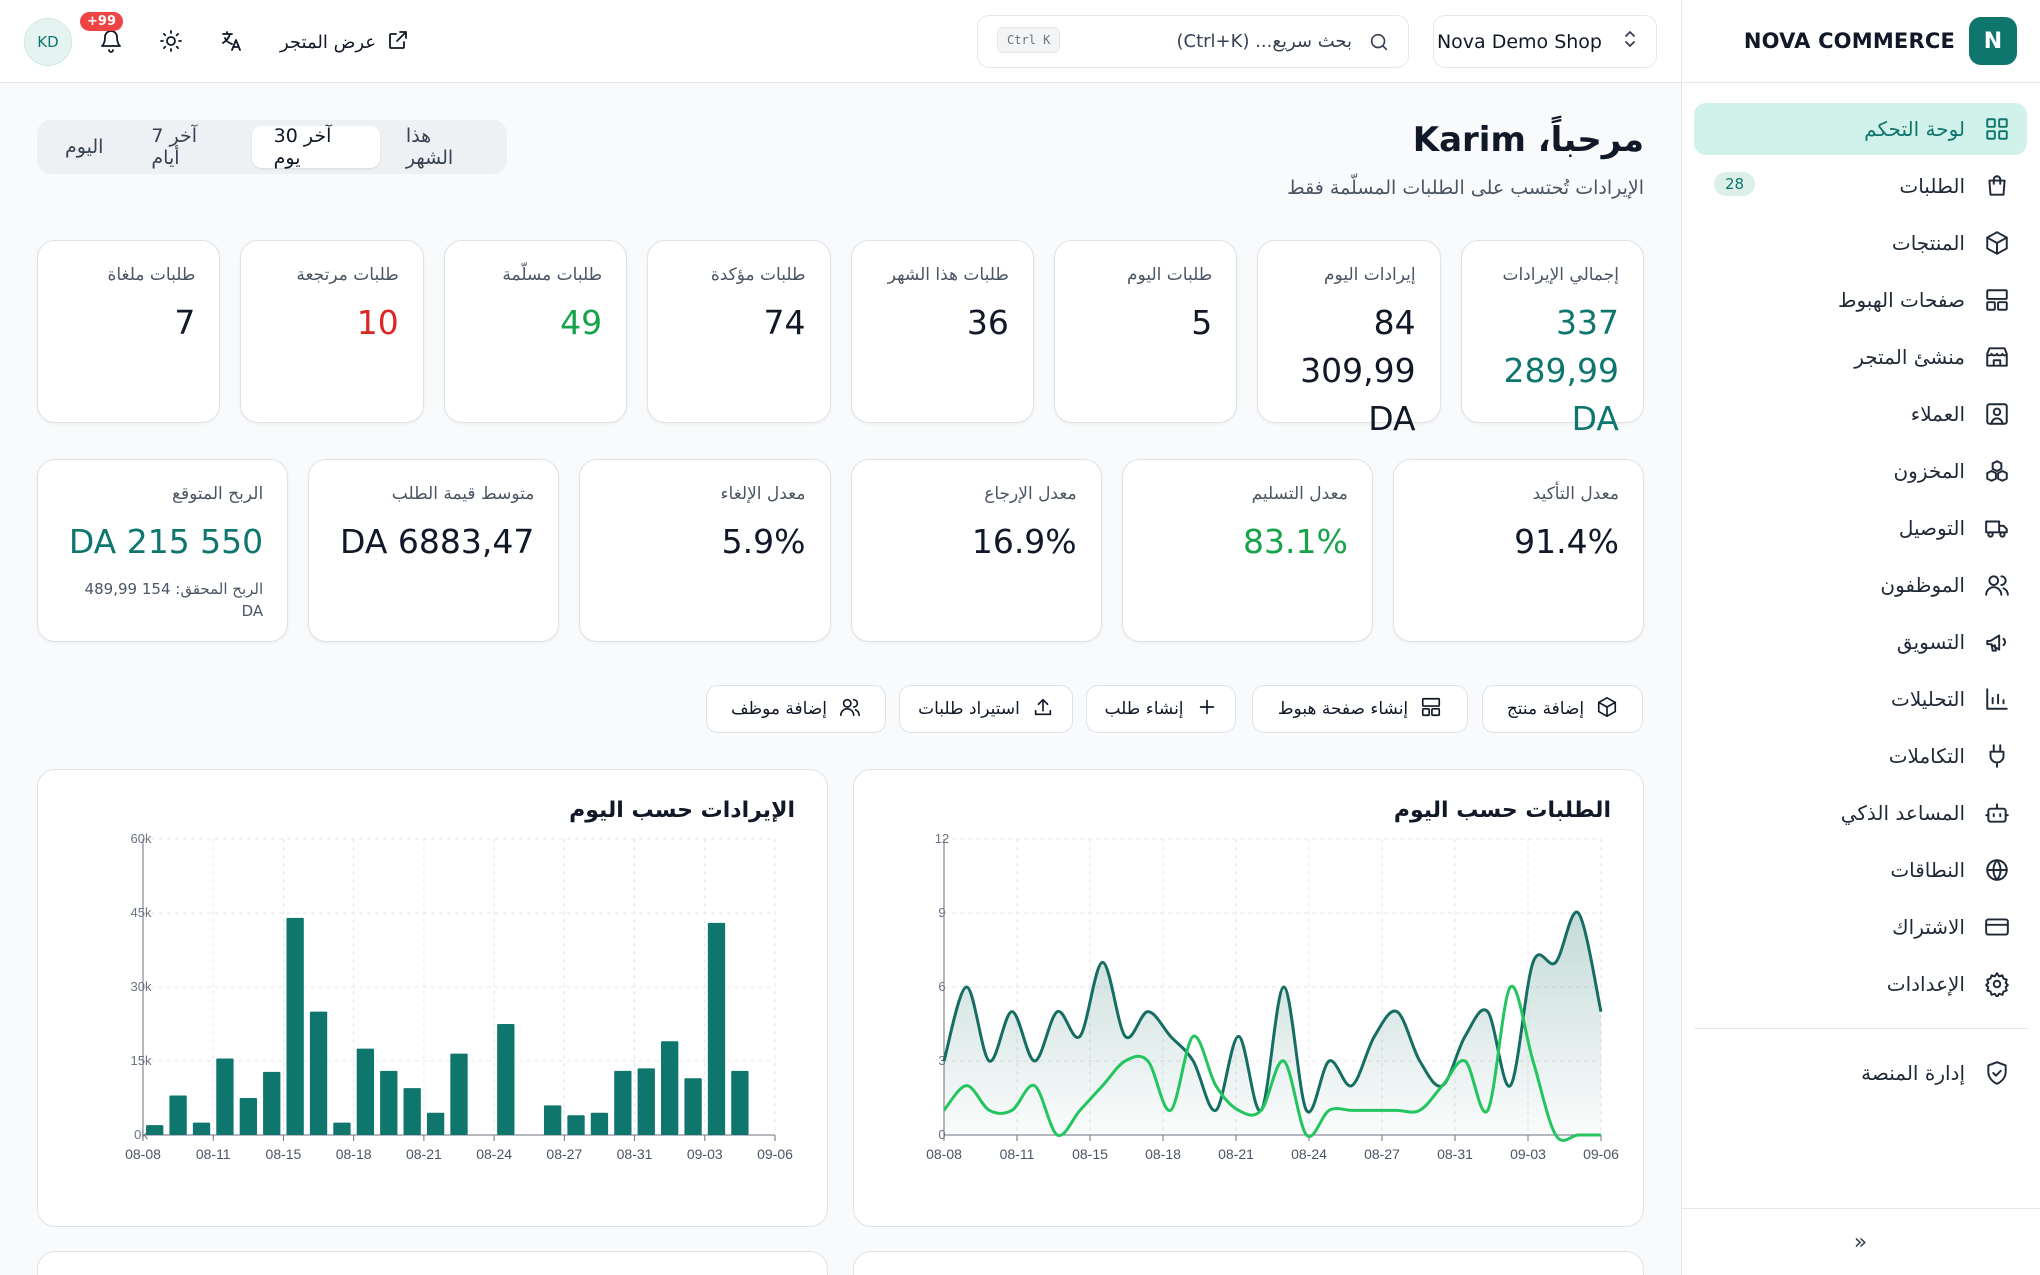 The height and width of the screenshot is (1275, 2040). I want to click on y-tick-label: 30k, so click(141, 986).